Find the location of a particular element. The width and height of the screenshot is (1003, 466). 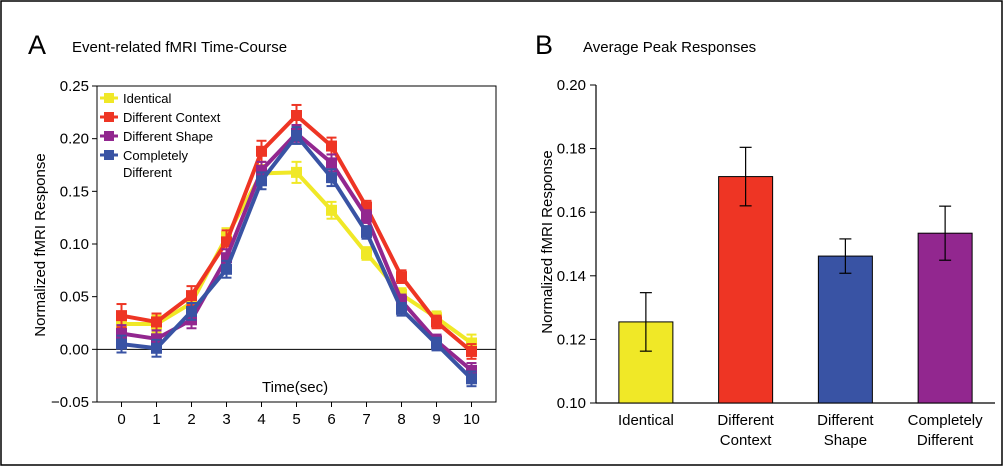

panel-a-y-tick-label: 0.15 is located at coordinates (74, 191).